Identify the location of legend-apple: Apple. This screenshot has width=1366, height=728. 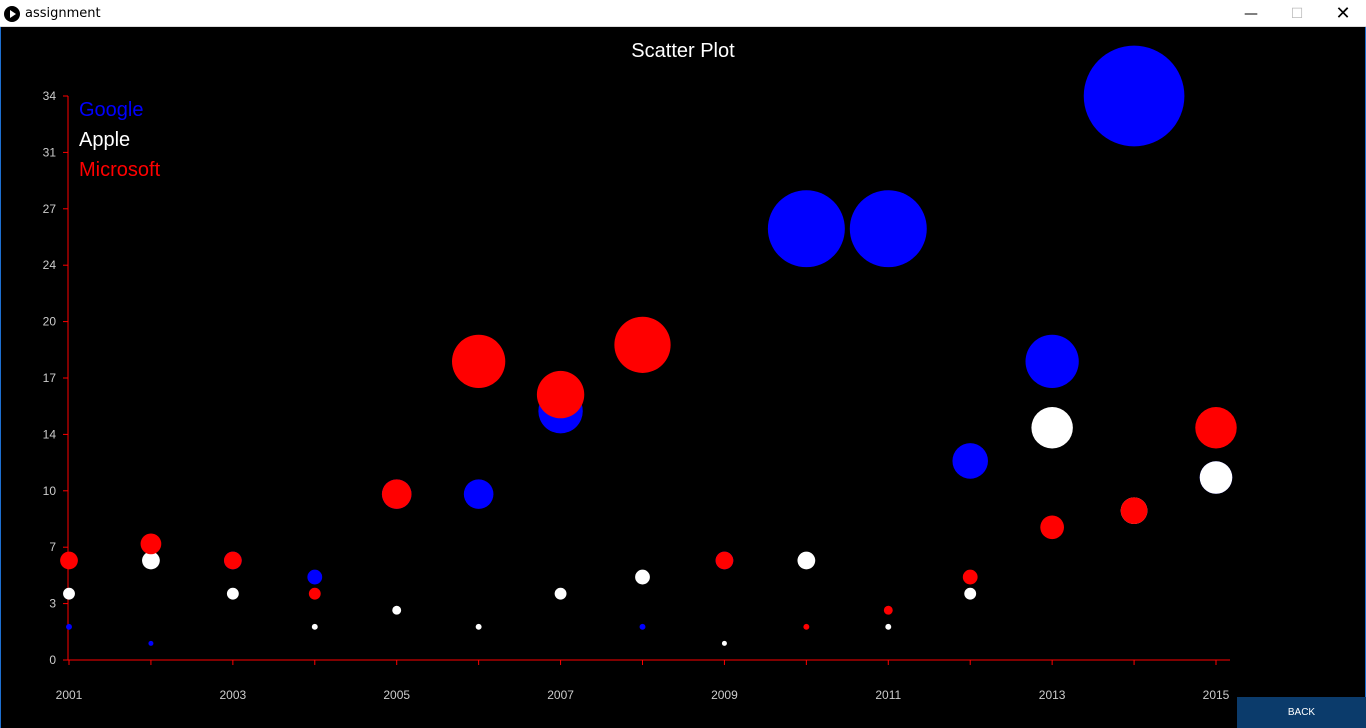
(104, 140).